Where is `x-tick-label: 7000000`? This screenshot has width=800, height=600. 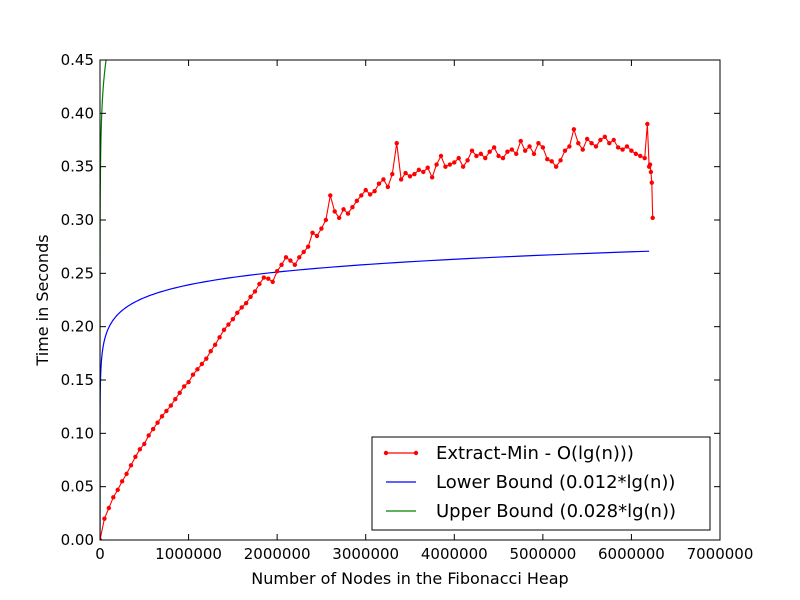
x-tick-label: 7000000 is located at coordinates (720, 554).